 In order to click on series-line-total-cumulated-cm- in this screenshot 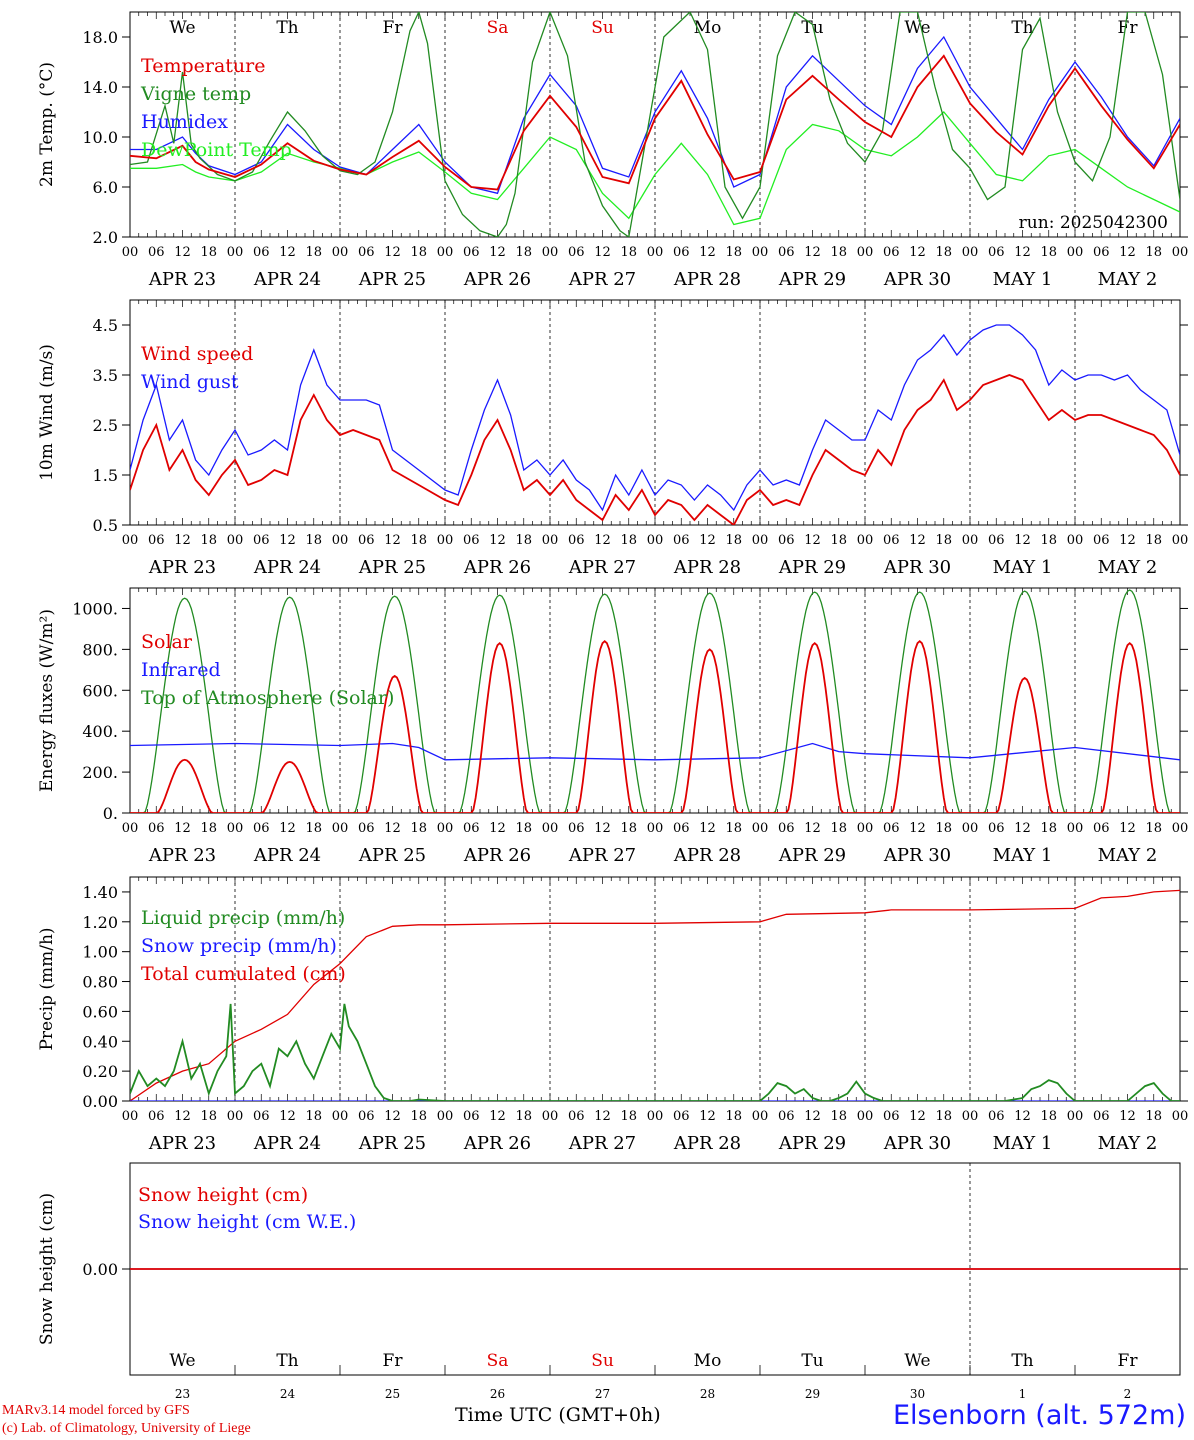, I will do `click(655, 995)`.